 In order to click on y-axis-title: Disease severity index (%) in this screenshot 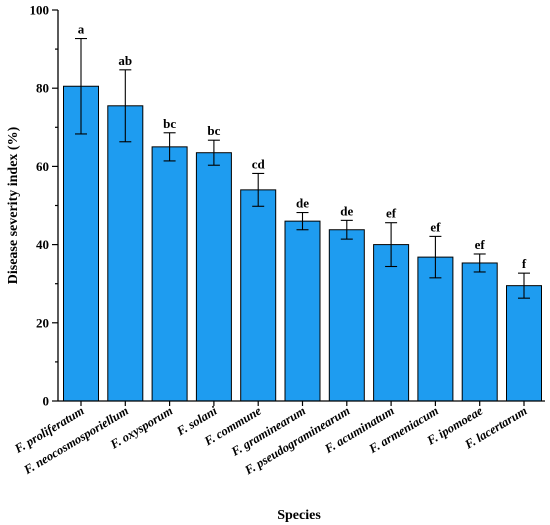, I will do `click(13, 205)`.